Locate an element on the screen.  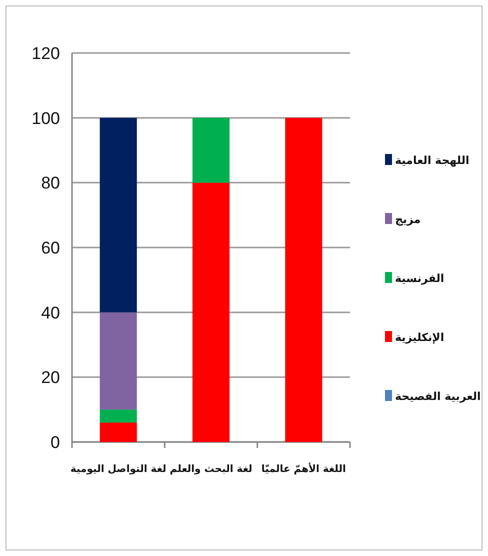
legend-label: مزيج is located at coordinates (408, 219).